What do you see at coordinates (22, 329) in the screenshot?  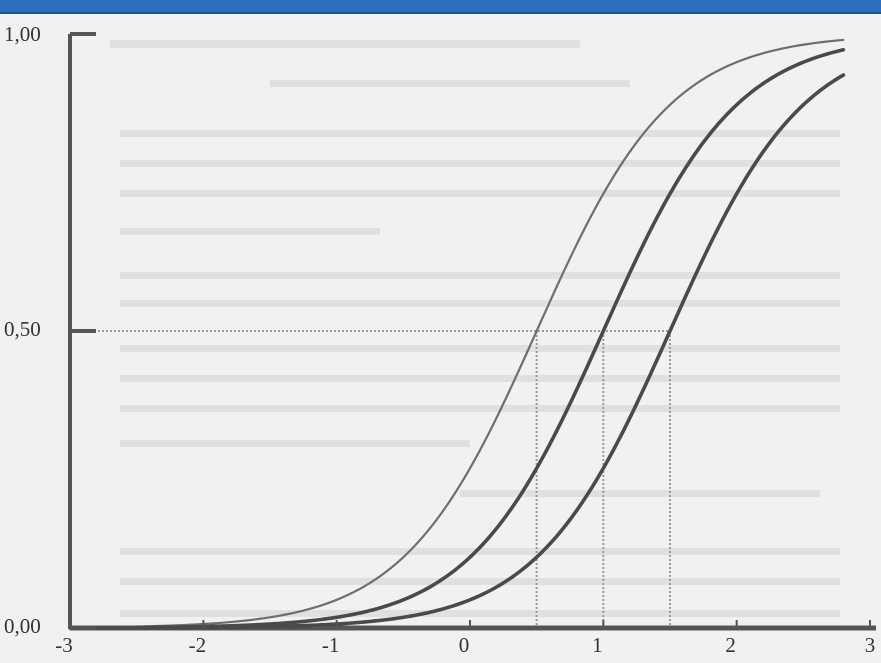 I see `y-tick-label: 0,50` at bounding box center [22, 329].